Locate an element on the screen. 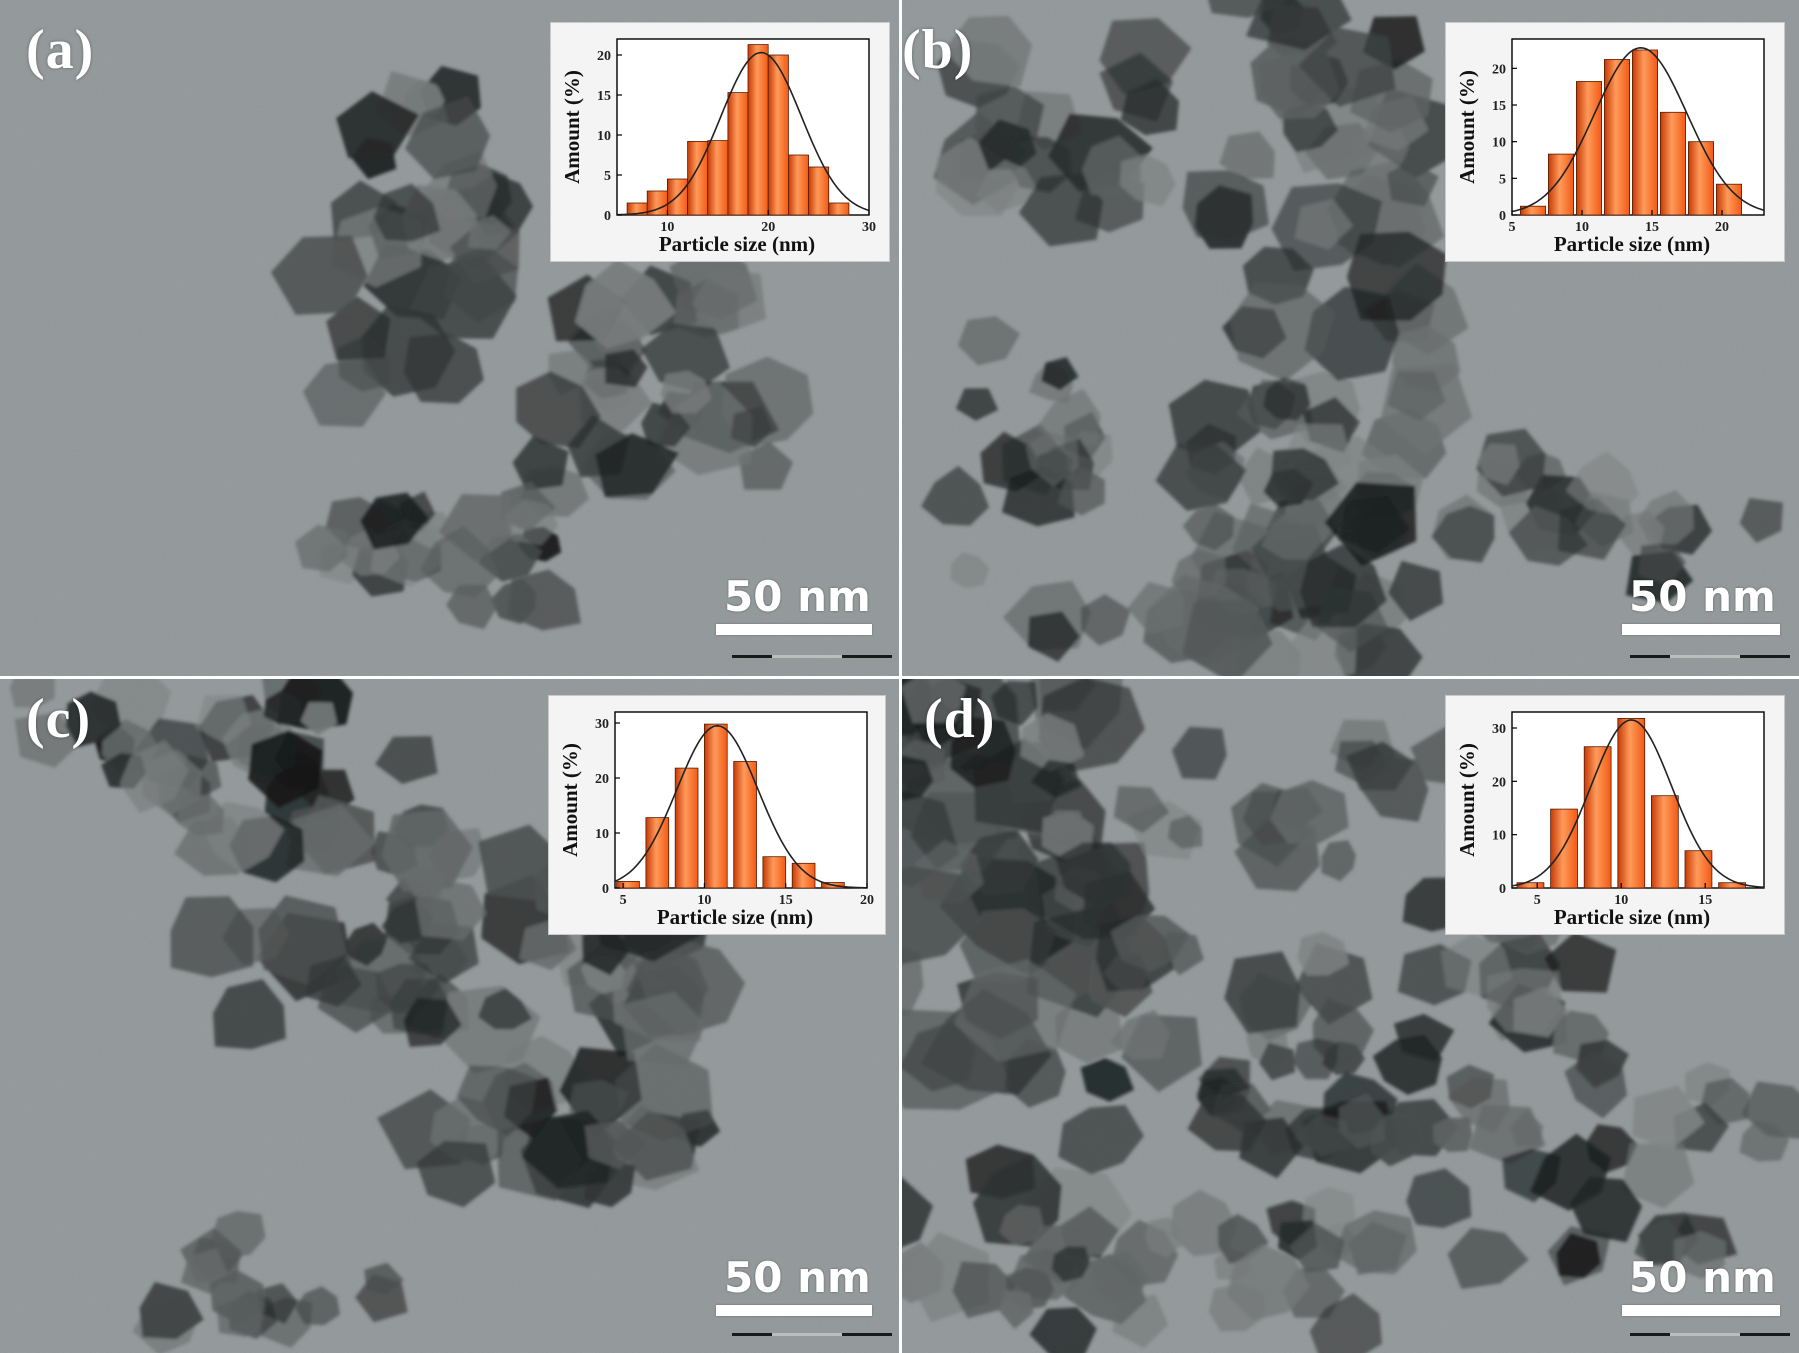 This screenshot has height=1353, width=1799. scale-label-a: 50 nm is located at coordinates (797, 596).